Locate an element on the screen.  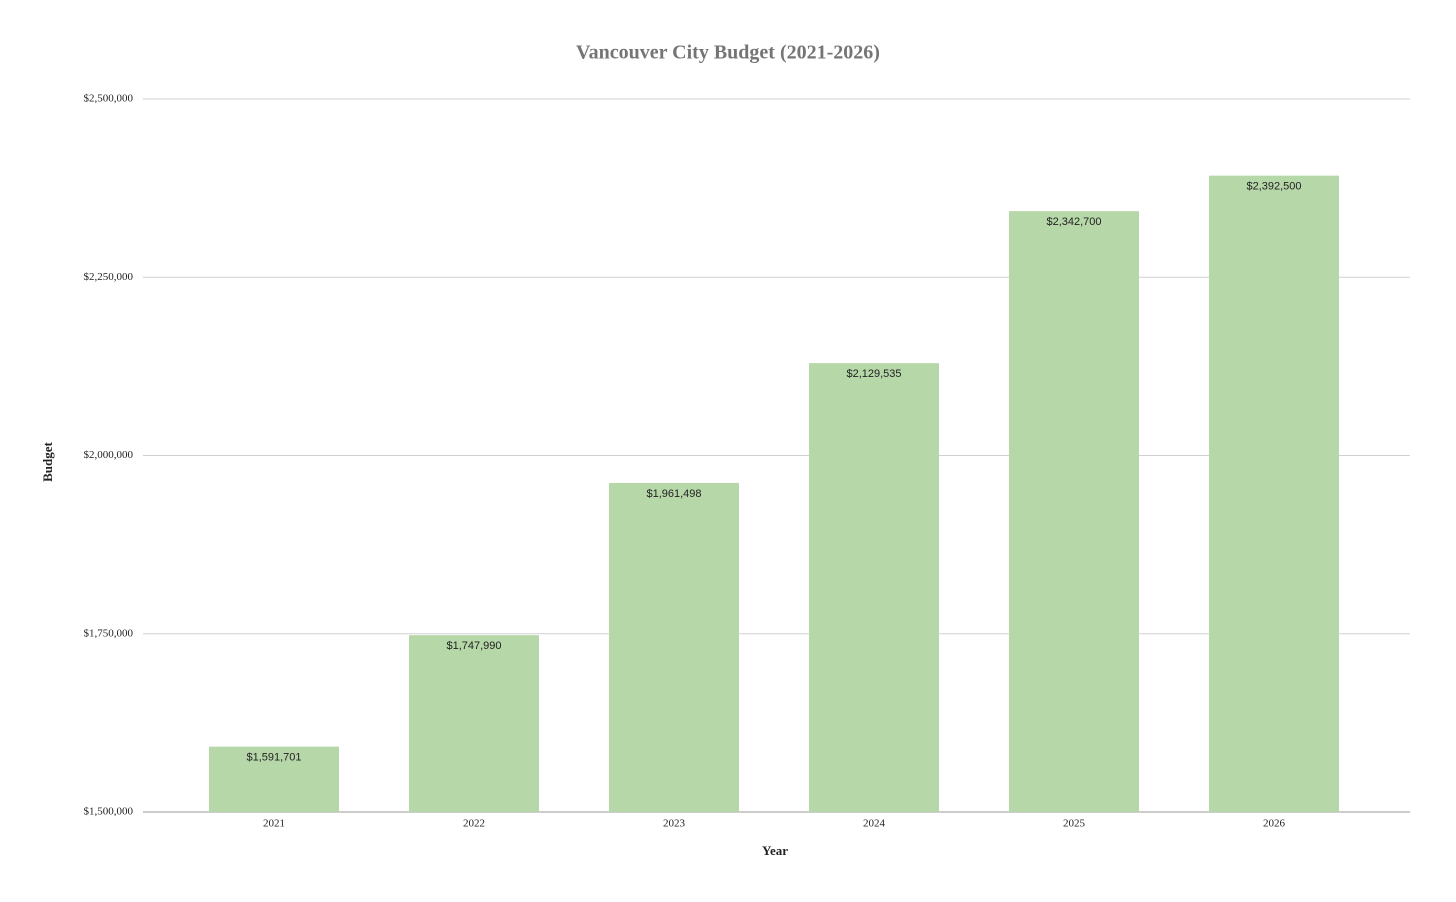
y-axis-label: Budget is located at coordinates (47, 461).